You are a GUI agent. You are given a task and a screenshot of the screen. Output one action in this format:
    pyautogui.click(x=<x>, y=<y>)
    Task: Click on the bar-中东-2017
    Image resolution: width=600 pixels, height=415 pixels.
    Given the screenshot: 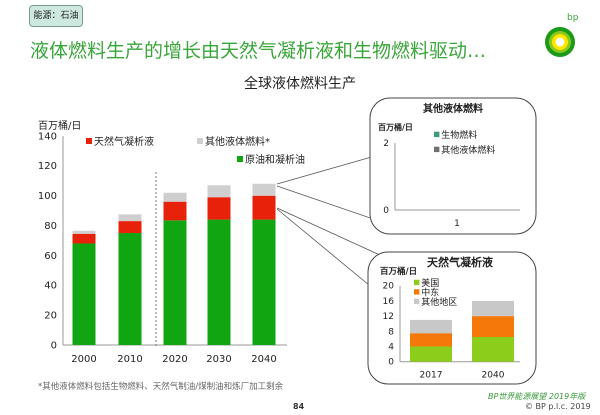 What is the action you would take?
    pyautogui.click(x=431, y=340)
    